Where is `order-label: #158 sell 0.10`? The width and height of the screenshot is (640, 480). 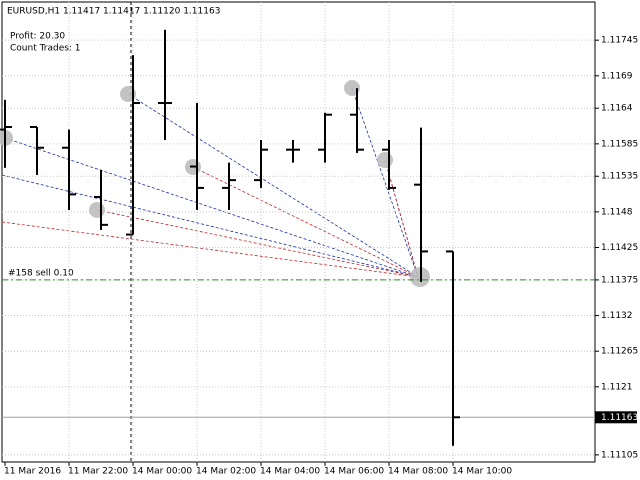 order-label: #158 sell 0.10 is located at coordinates (41, 273).